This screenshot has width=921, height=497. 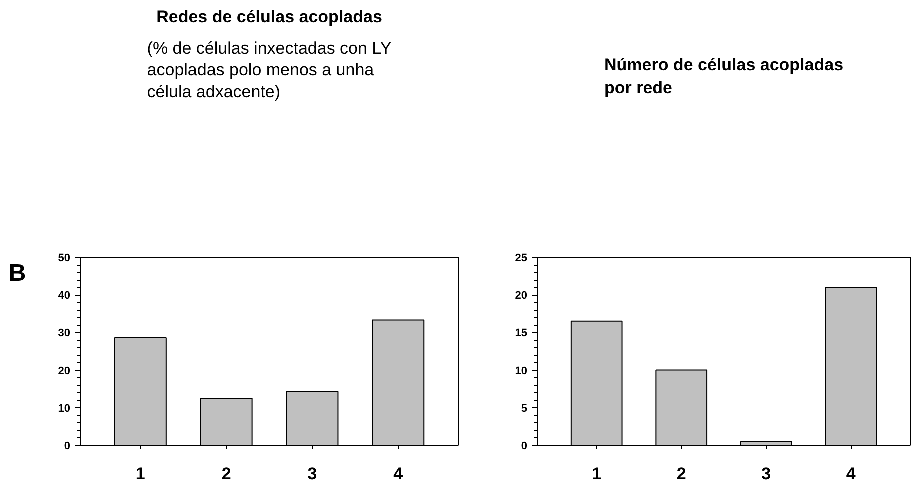 I want to click on y-tick-label: 15, so click(x=521, y=334).